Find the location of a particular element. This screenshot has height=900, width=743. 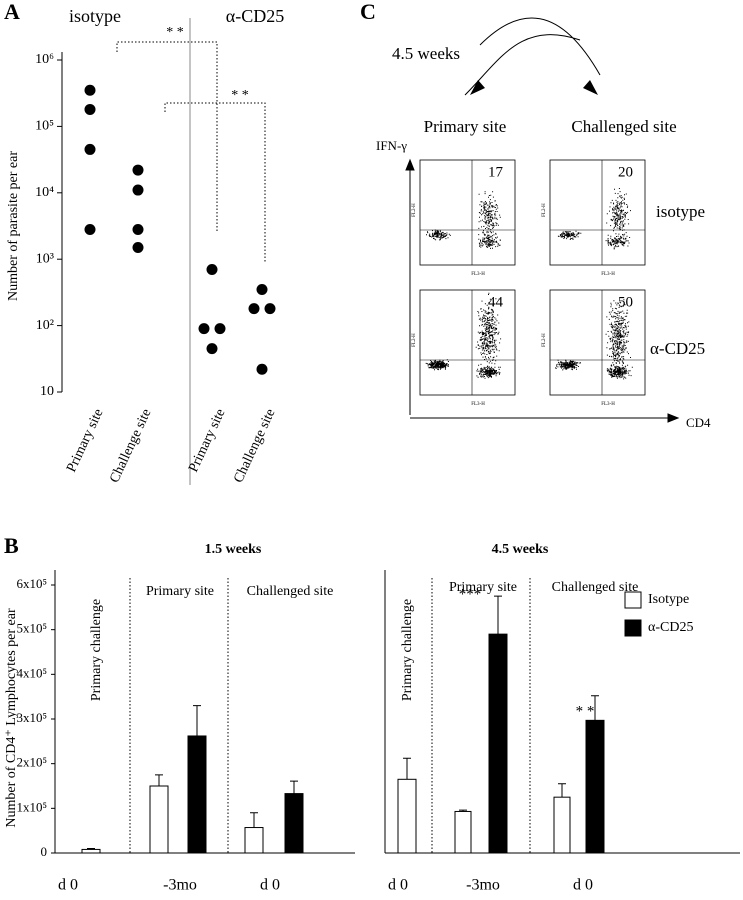

curve-arrow is located at coordinates (532, 56).